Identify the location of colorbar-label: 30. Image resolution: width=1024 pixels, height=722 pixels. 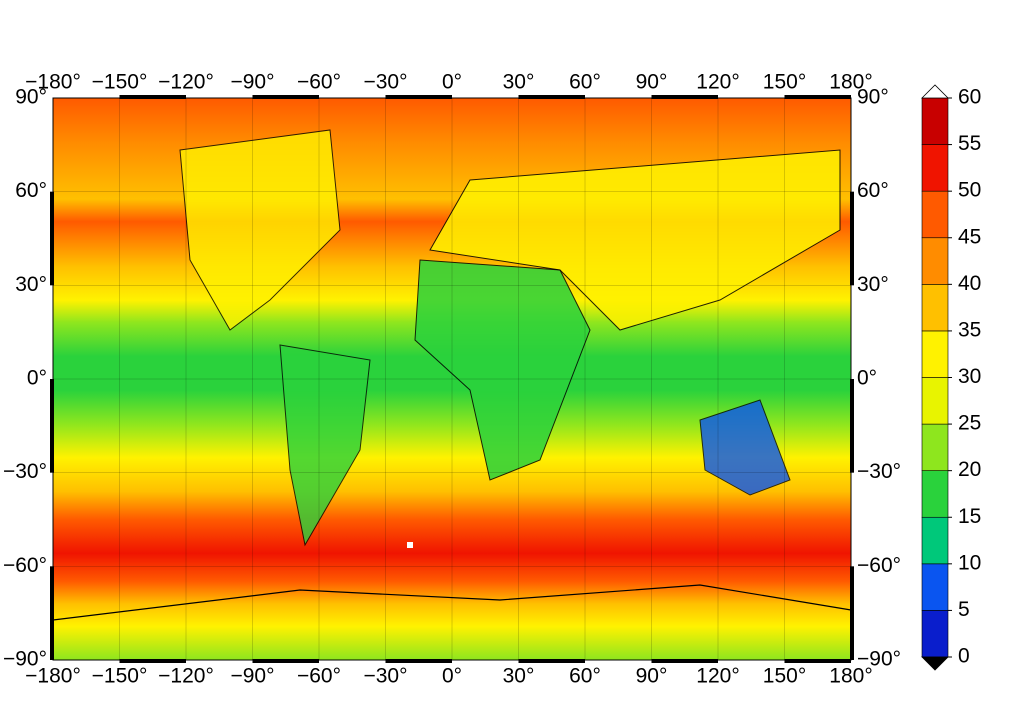
(969, 376).